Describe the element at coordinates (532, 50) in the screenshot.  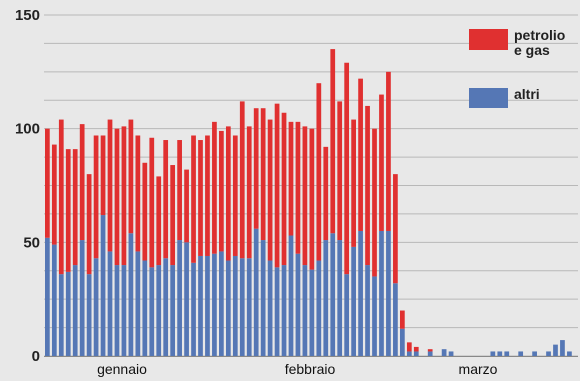
I see `legend-label: e gas` at that location.